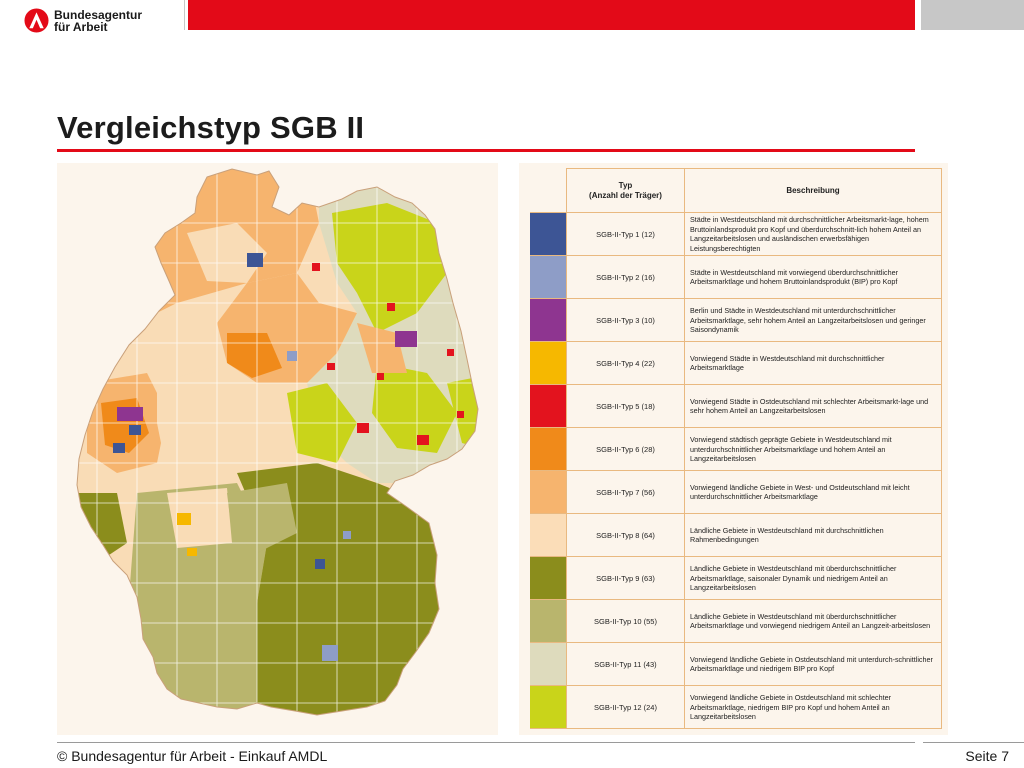  I want to click on header-grey-bar, so click(972, 15).